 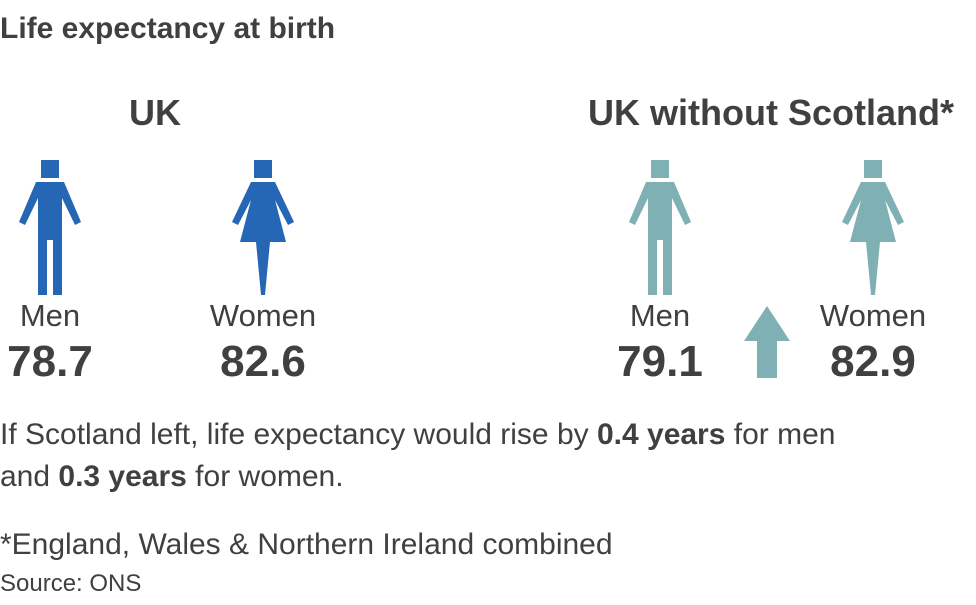 What do you see at coordinates (263, 361) in the screenshot?
I see `item-value: 82.6` at bounding box center [263, 361].